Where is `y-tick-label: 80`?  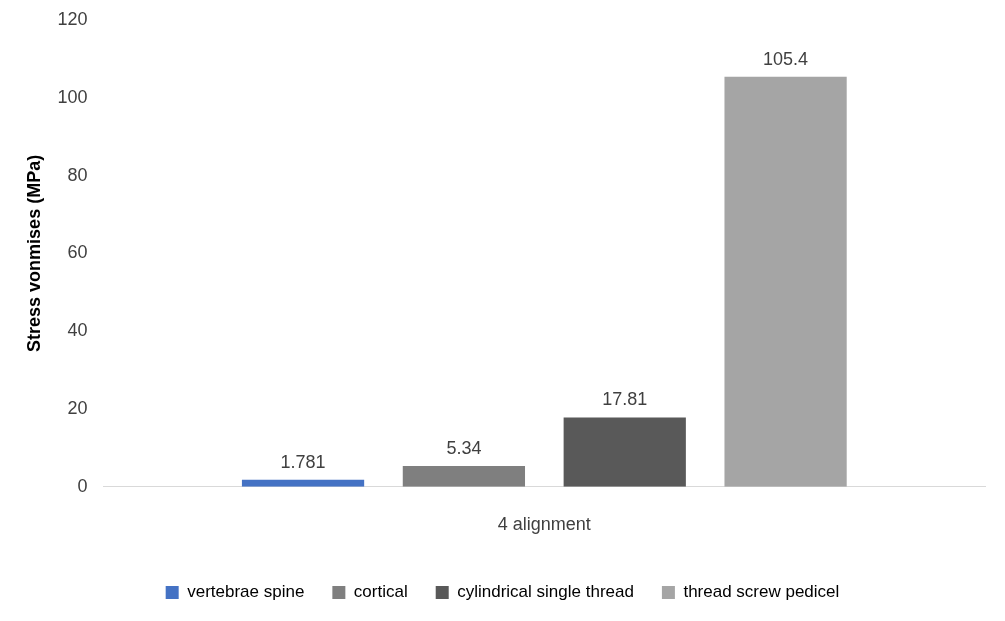 y-tick-label: 80 is located at coordinates (77, 174).